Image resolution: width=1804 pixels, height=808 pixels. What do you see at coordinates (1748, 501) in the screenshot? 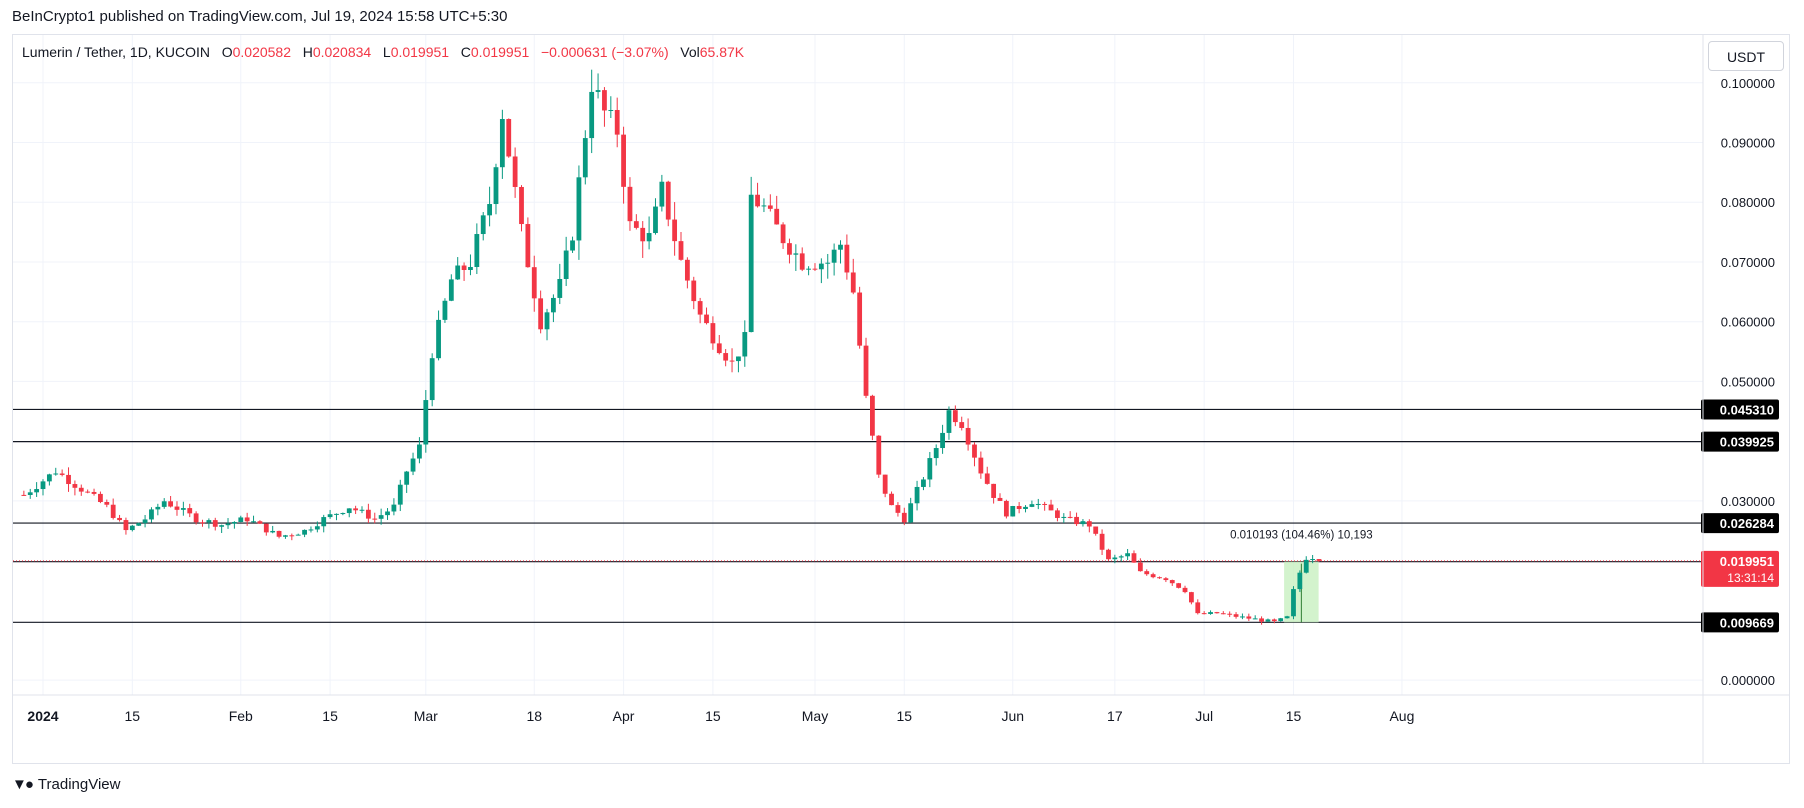
I see `y-tick-label: 0.030000` at bounding box center [1748, 501].